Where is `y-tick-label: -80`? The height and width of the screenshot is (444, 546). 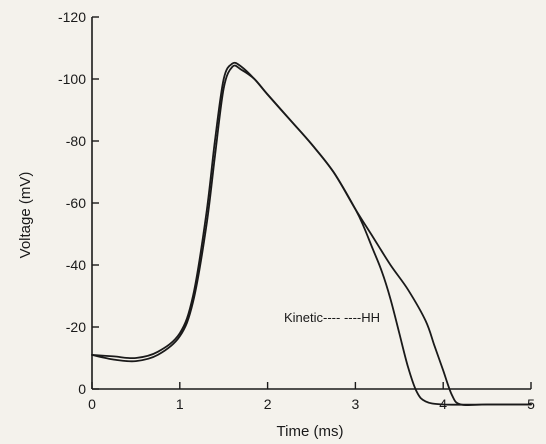
y-tick-label: -80 is located at coordinates (76, 141).